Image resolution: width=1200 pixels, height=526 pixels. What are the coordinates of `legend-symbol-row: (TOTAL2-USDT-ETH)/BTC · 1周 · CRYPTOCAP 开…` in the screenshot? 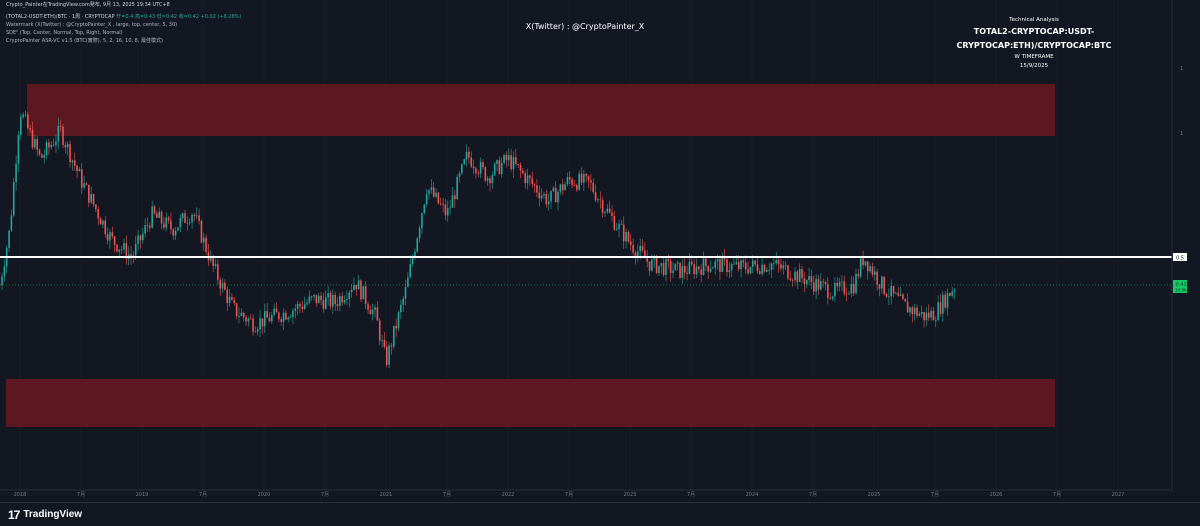 It's located at (123, 17).